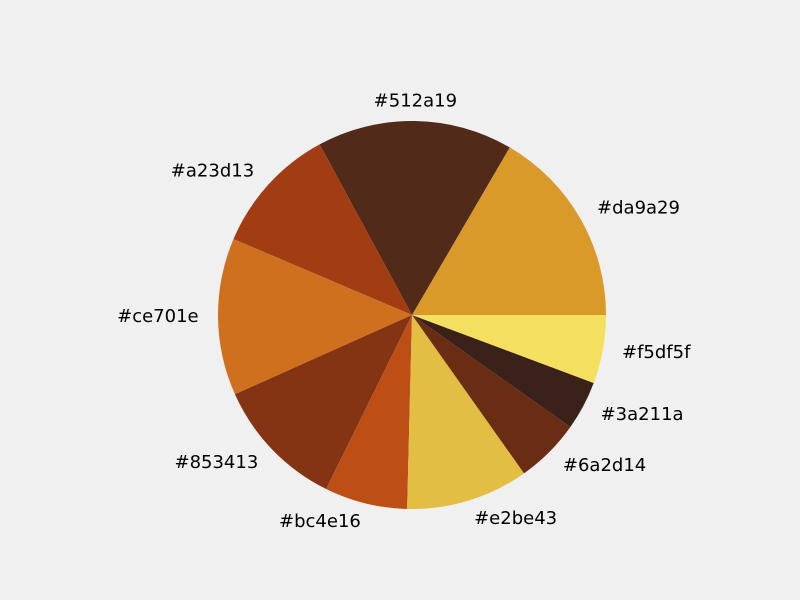 Image resolution: width=800 pixels, height=600 pixels. I want to click on pie-slice-label: #512a19, so click(415, 101).